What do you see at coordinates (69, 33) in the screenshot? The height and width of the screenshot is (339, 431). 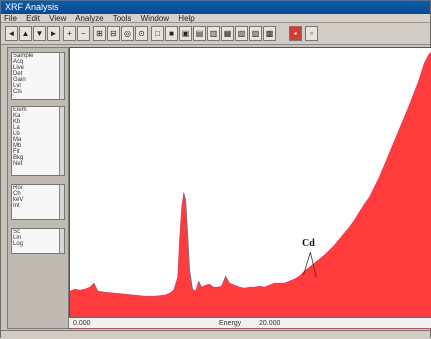 I see `toolbar-button: +` at bounding box center [69, 33].